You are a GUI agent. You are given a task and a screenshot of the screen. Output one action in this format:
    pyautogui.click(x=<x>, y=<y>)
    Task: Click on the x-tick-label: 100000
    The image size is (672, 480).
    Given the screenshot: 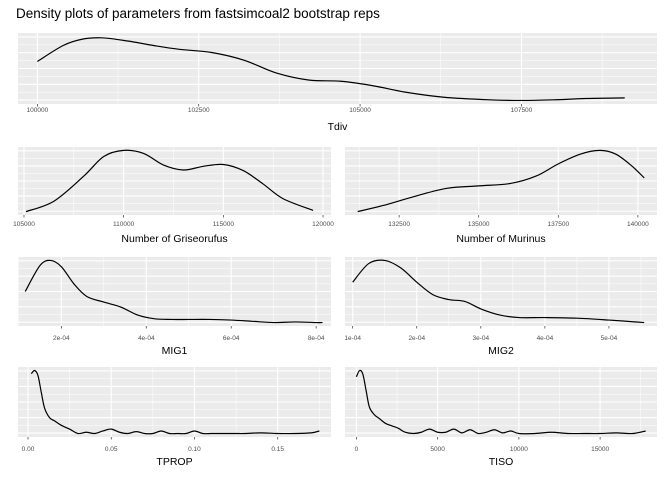 What is the action you would take?
    pyautogui.click(x=38, y=110)
    